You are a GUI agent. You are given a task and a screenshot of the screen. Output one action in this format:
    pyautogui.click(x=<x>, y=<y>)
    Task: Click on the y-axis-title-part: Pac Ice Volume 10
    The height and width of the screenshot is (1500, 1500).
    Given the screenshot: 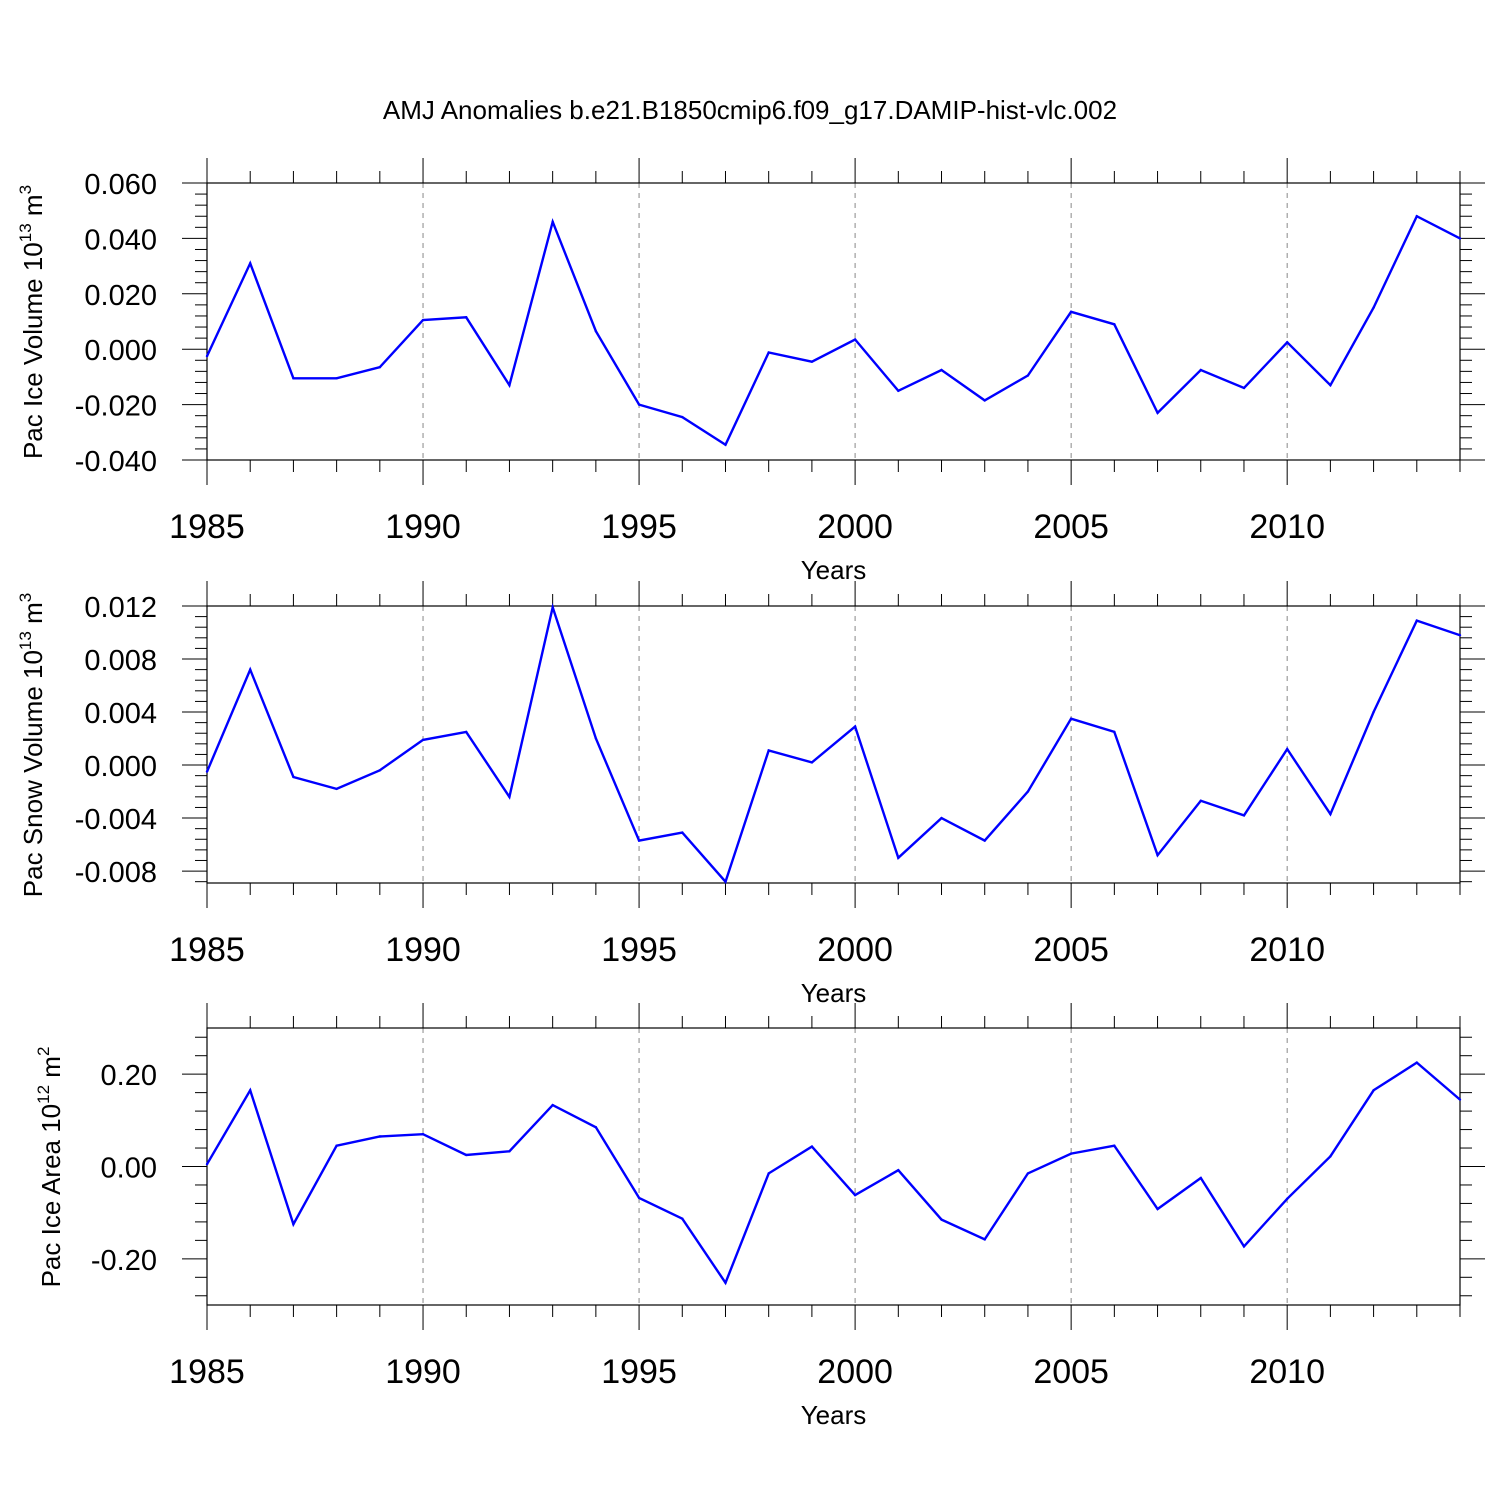 What is the action you would take?
    pyautogui.click(x=33, y=350)
    